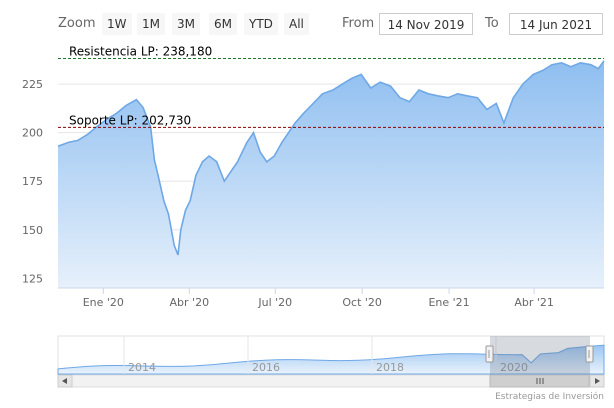 Image resolution: width=614 pixels, height=408 pixels. What do you see at coordinates (77, 23) in the screenshot?
I see `zoom-label: Zoom` at bounding box center [77, 23].